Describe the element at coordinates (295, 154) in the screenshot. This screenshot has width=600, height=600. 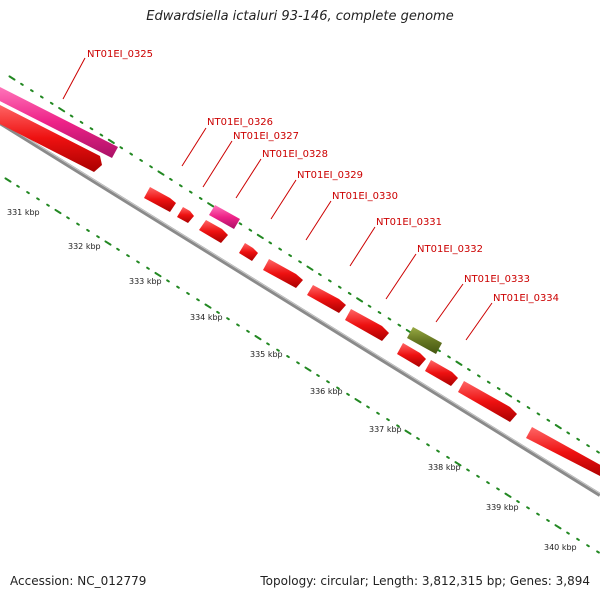
I see `gene-label-0328: NT01EI_0328` at that location.